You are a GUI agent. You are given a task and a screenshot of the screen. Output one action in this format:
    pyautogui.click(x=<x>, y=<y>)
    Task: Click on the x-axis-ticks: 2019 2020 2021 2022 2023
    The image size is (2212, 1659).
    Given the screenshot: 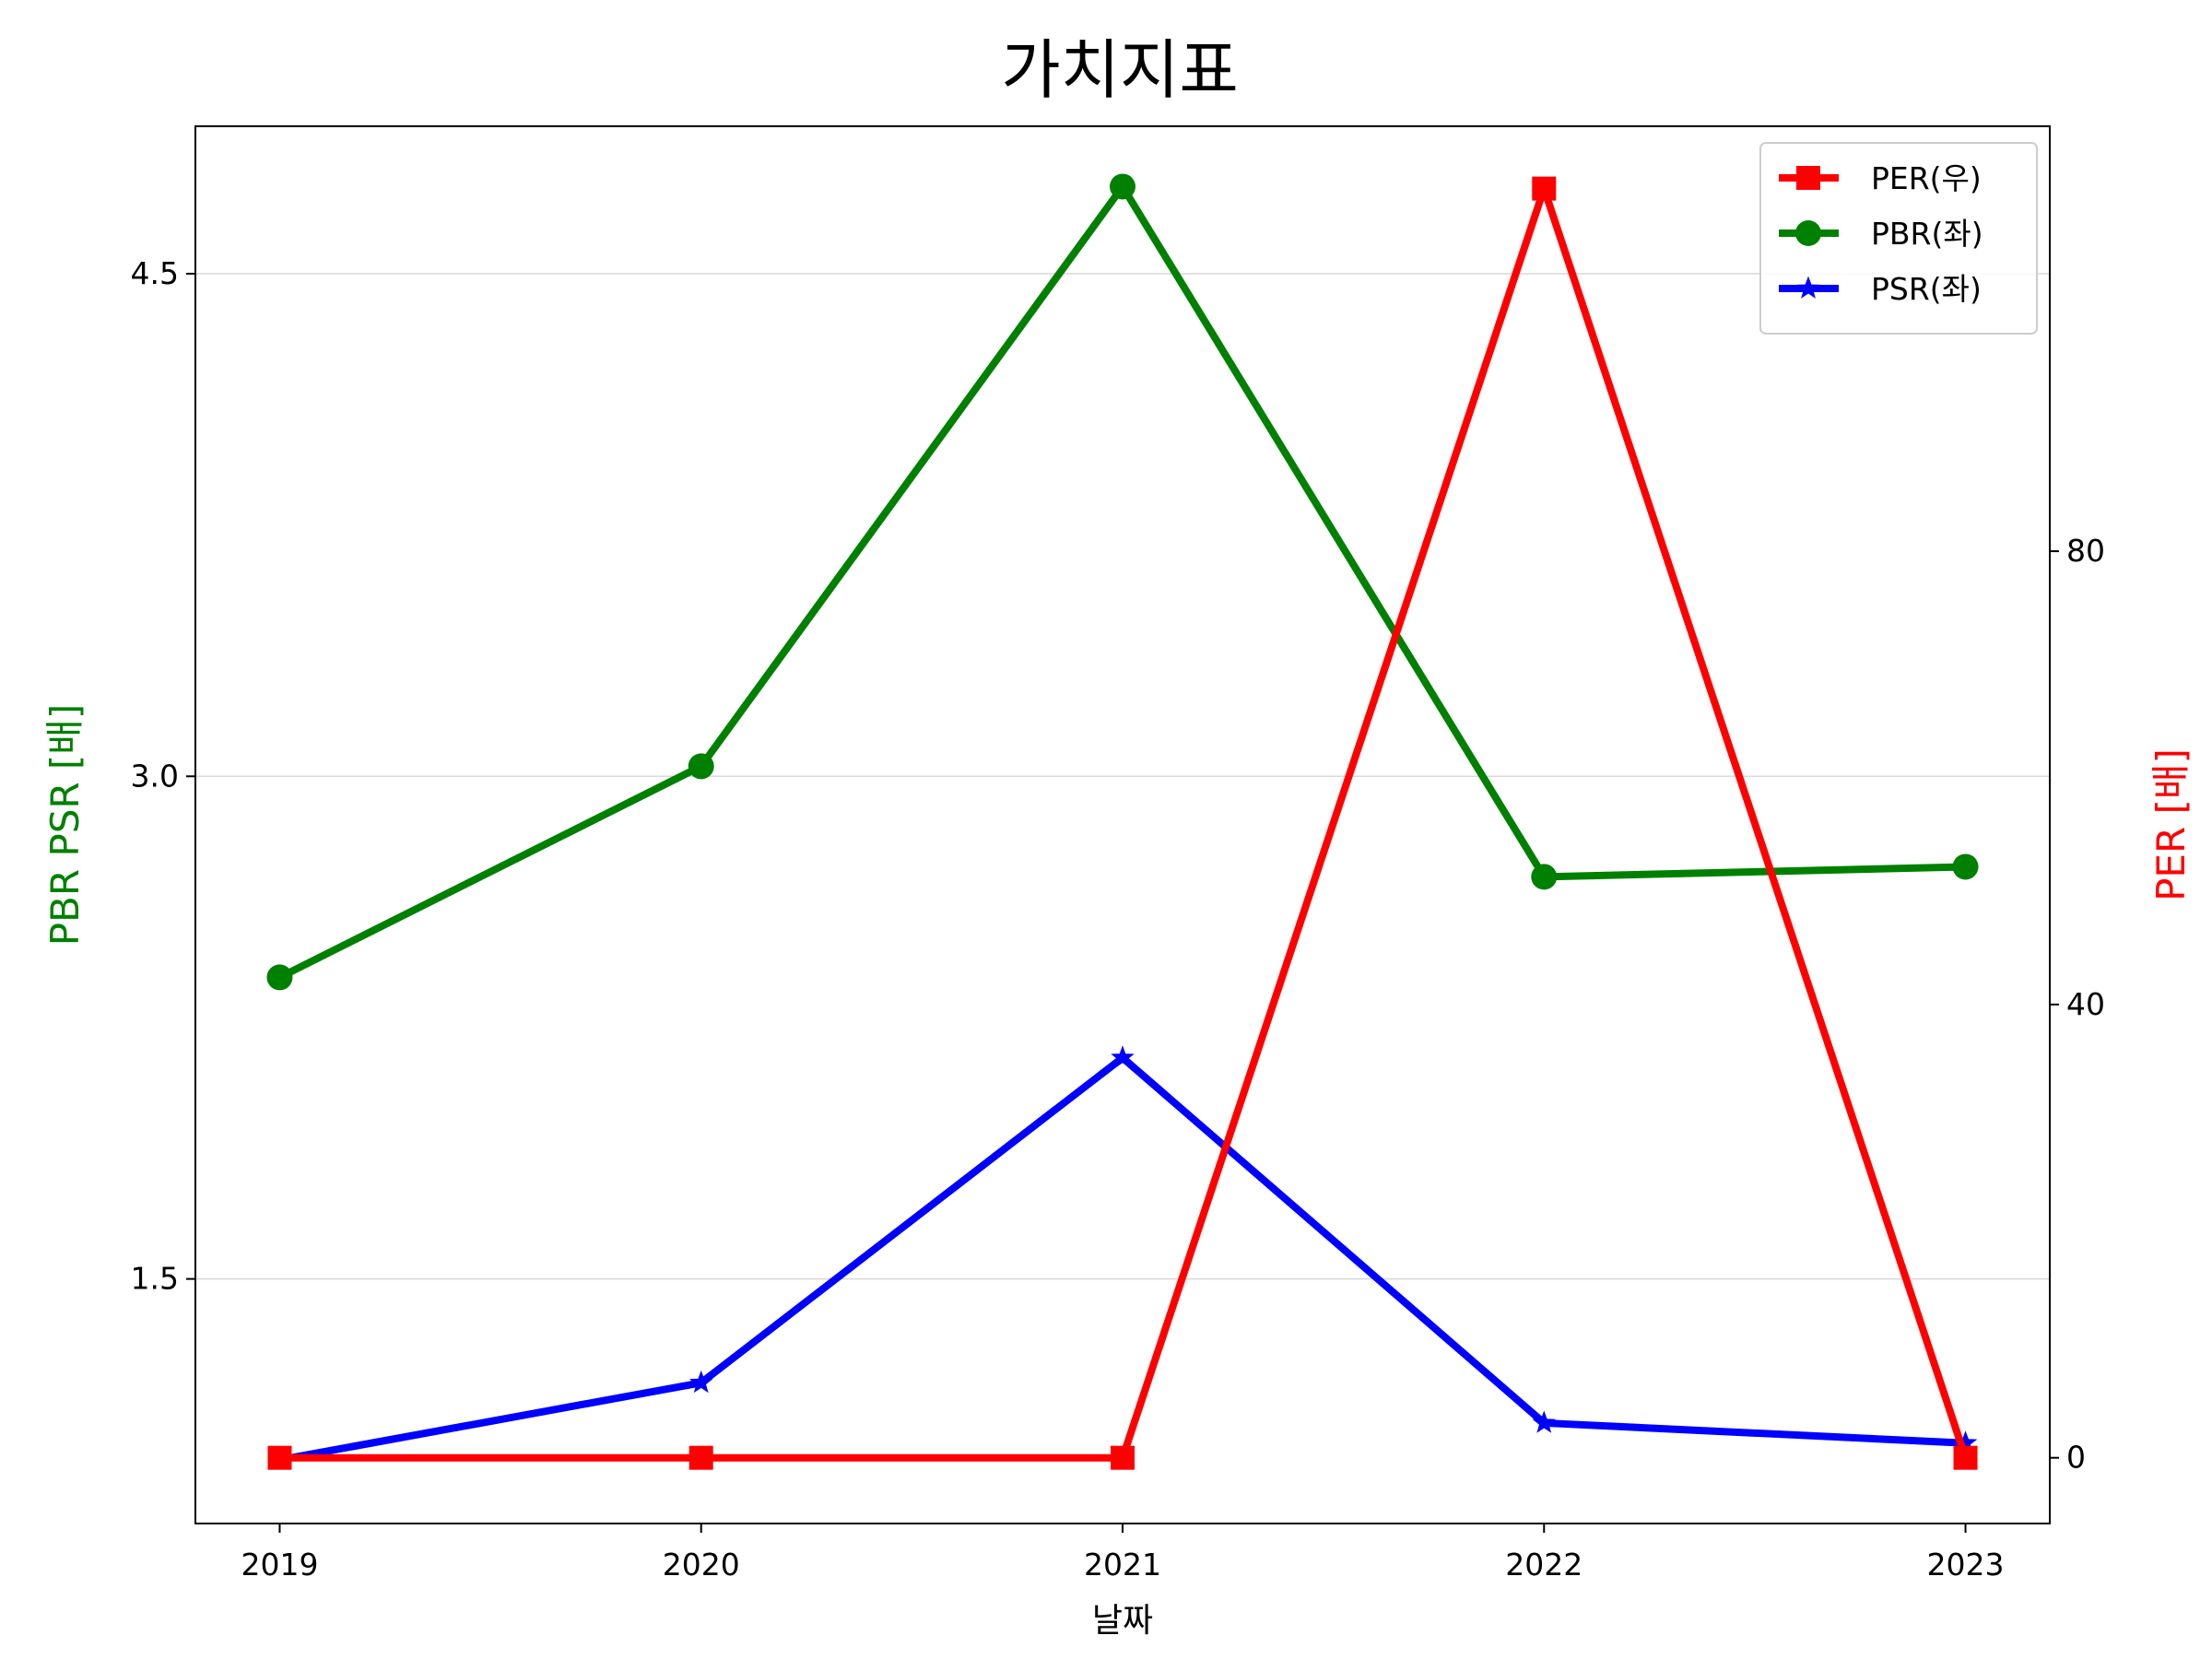 What is the action you would take?
    pyautogui.click(x=1123, y=1553)
    